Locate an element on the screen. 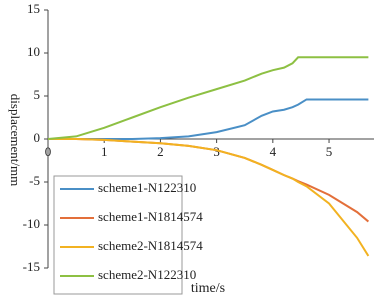 The image size is (392, 299). series-line is located at coordinates (208, 119).